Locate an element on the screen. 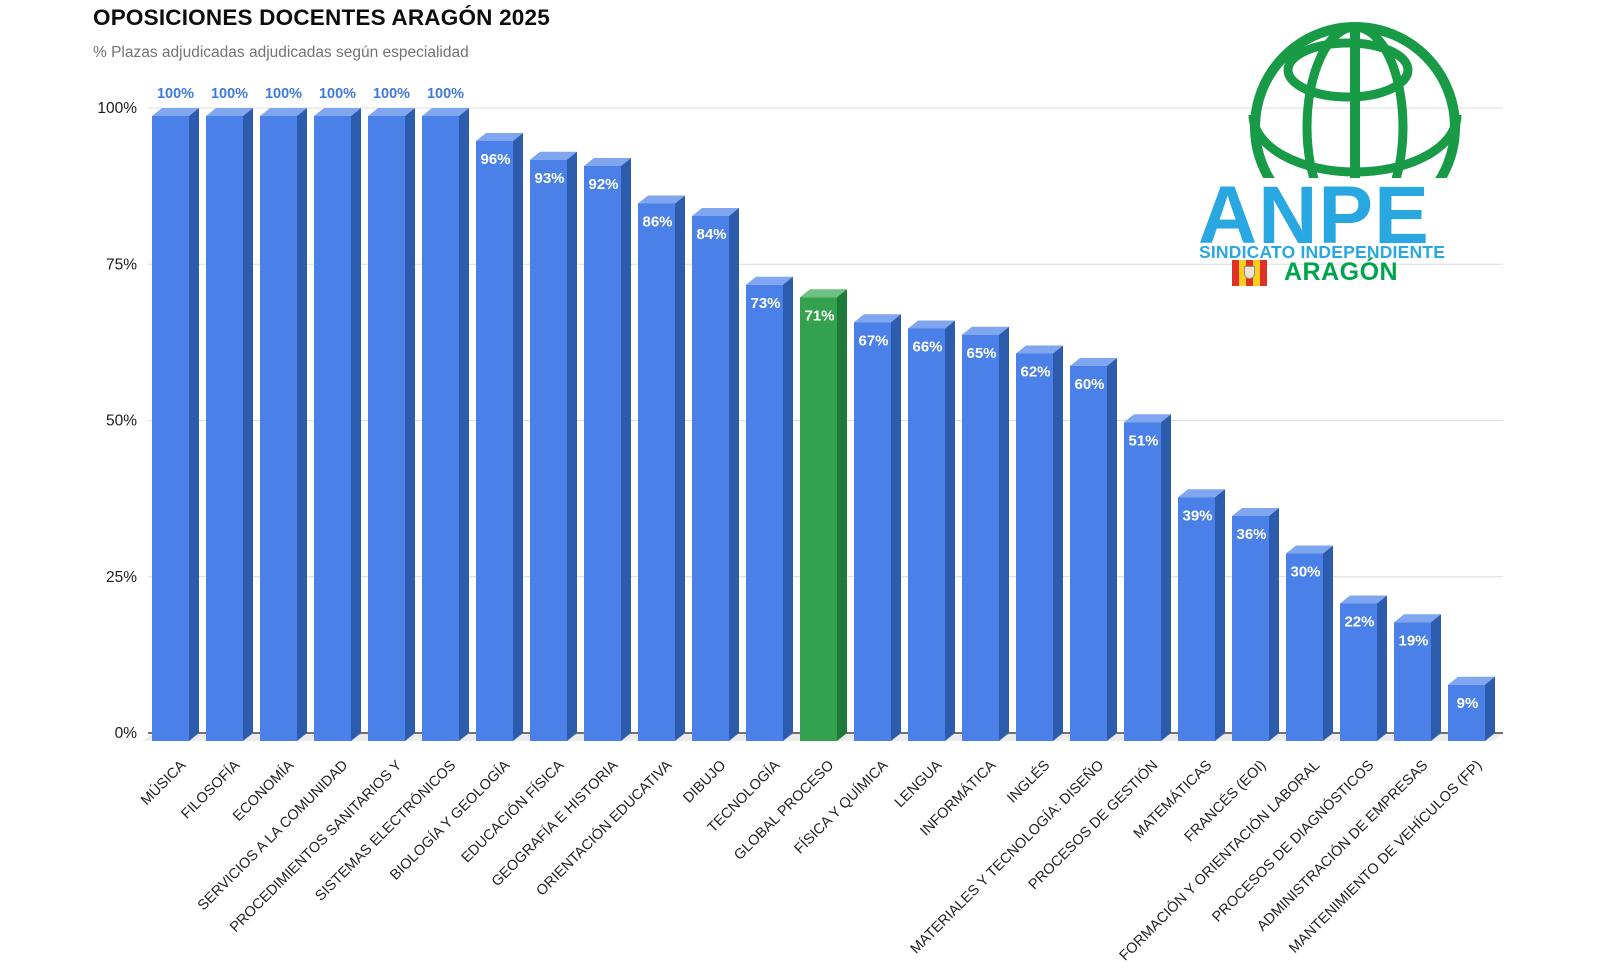 This screenshot has width=1600, height=969. bar-side-FILOSOFÍA is located at coordinates (248, 424).